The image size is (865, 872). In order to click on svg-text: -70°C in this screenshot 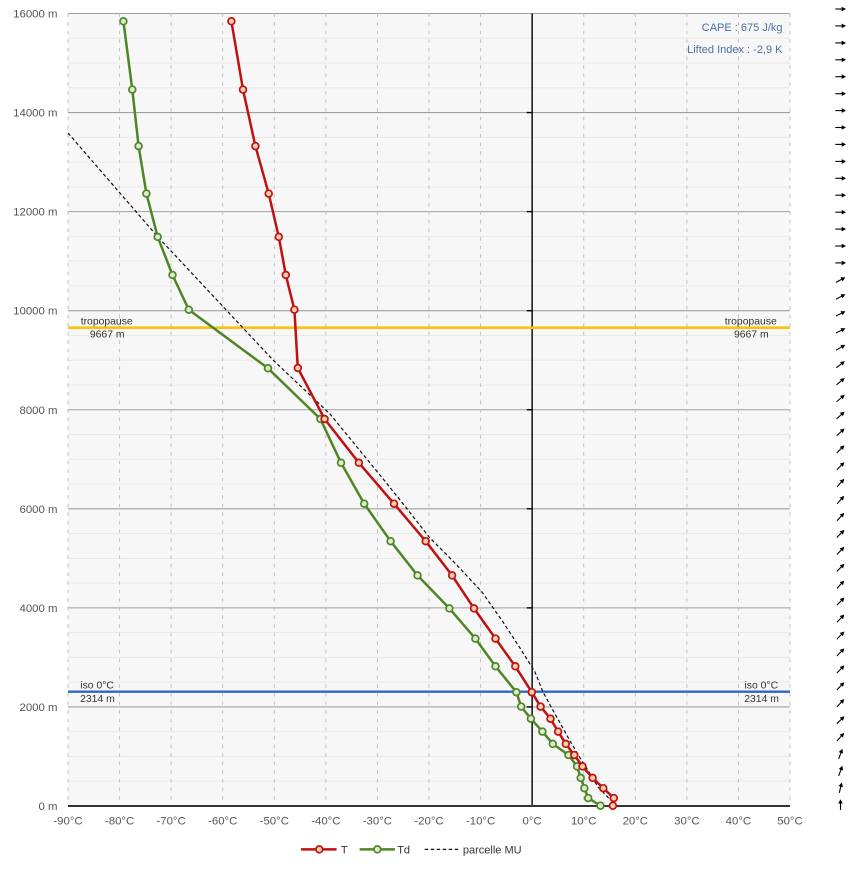, I will do `click(170, 822)`.